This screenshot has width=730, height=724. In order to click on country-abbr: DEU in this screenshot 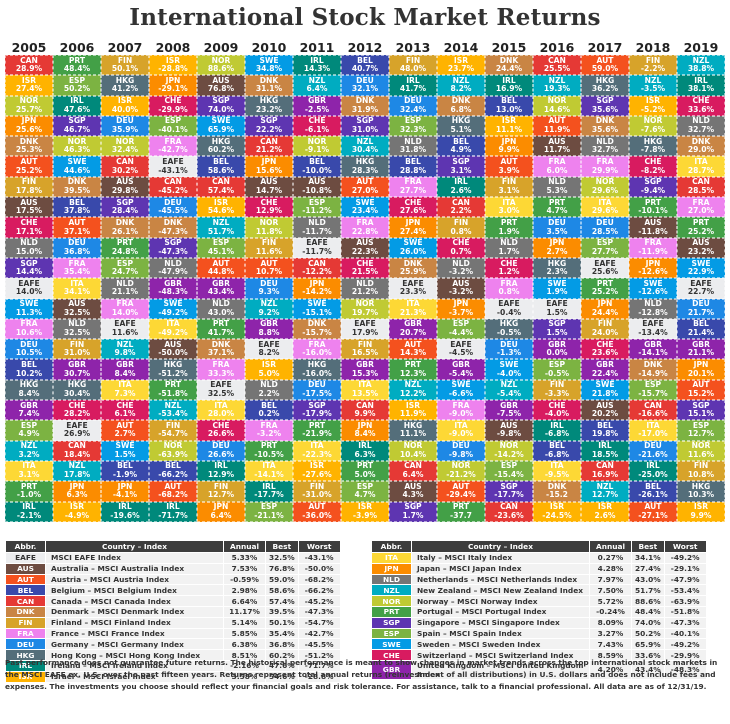, I will do `click(365, 80)`.